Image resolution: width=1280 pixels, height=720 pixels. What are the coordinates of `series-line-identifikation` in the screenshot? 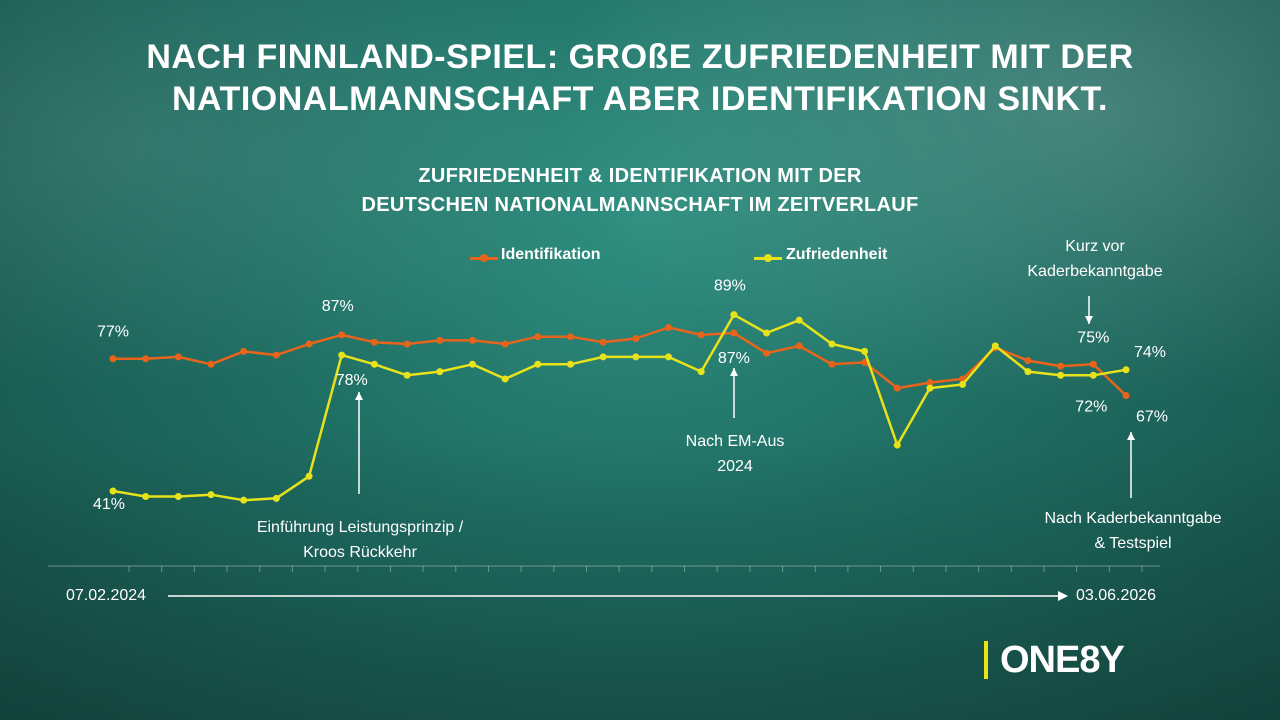 It's located at (620, 361).